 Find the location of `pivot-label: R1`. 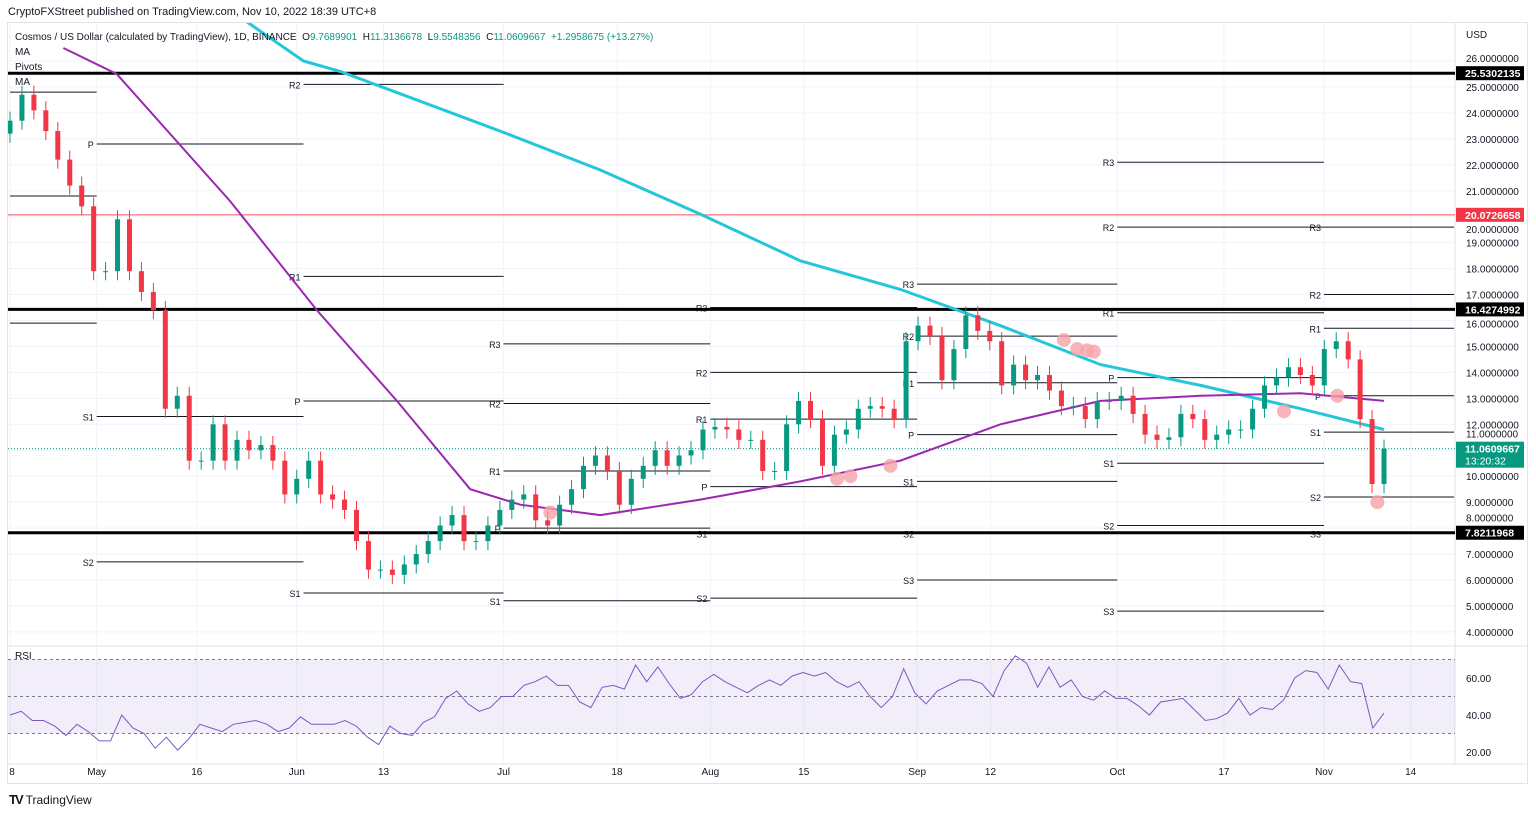

pivot-label: R1 is located at coordinates (295, 277).